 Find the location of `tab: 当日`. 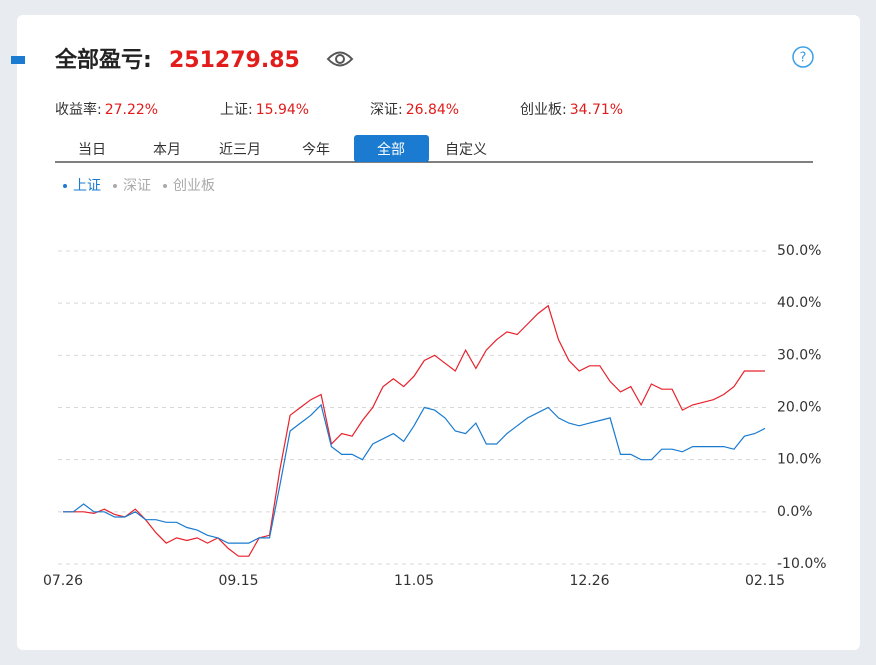

tab: 当日 is located at coordinates (92, 150).